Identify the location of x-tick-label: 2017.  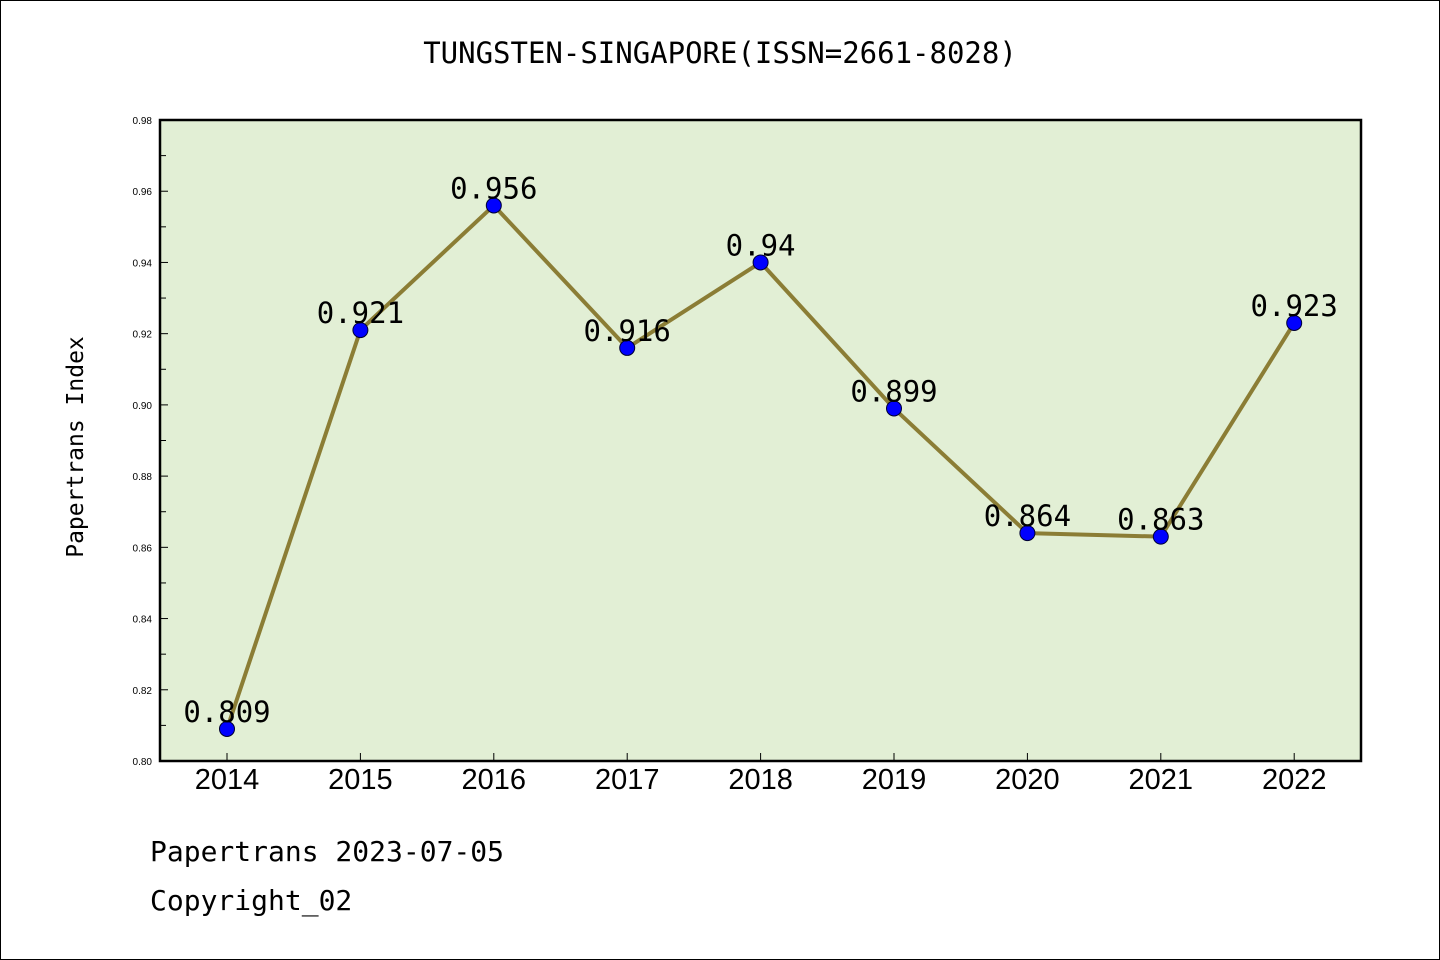
(627, 780).